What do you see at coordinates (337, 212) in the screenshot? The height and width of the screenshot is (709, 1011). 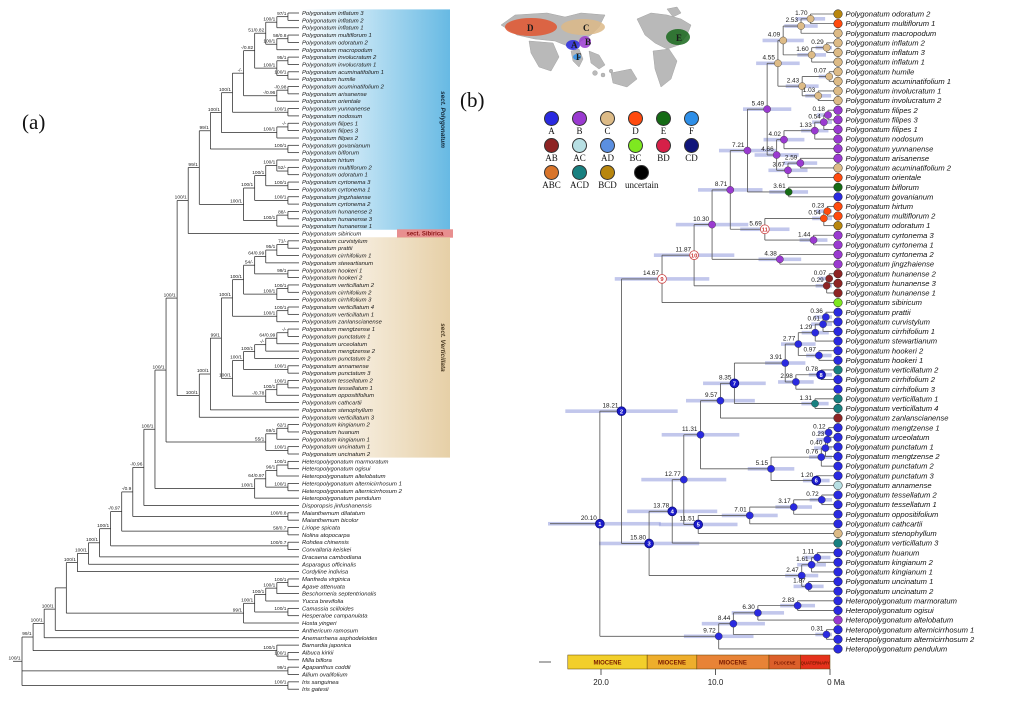 I see `tip-label: Polygonatum hunanense 2` at bounding box center [337, 212].